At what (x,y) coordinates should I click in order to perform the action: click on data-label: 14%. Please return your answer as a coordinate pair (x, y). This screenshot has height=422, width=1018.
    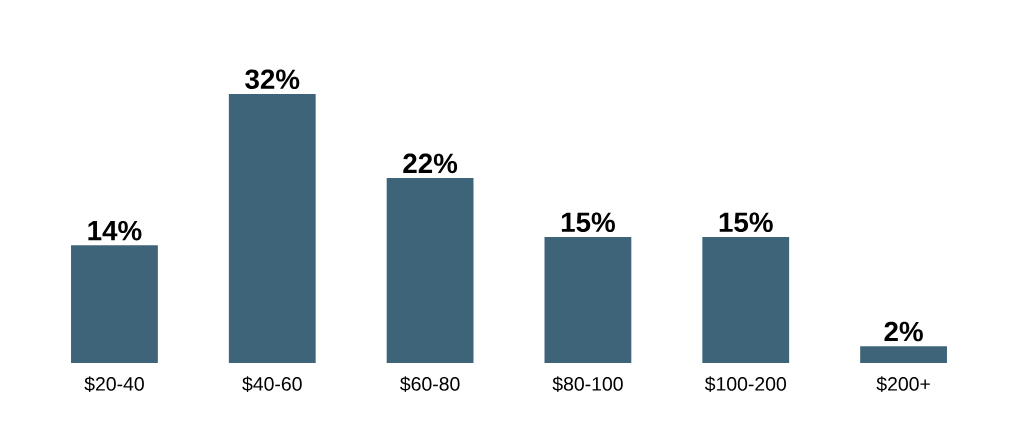
    Looking at the image, I should click on (115, 230).